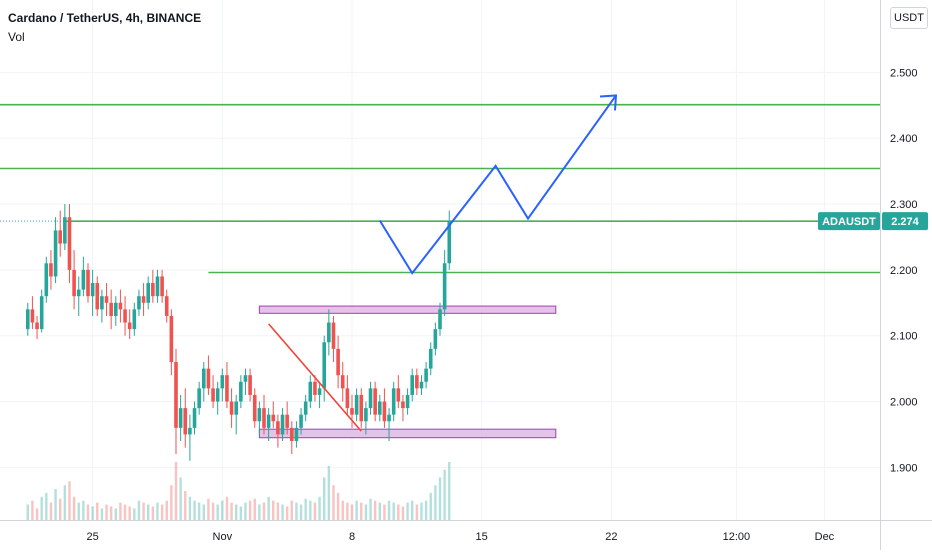 This screenshot has width=932, height=555. Describe the element at coordinates (909, 18) in the screenshot. I see `currency-badge: USDT` at that location.